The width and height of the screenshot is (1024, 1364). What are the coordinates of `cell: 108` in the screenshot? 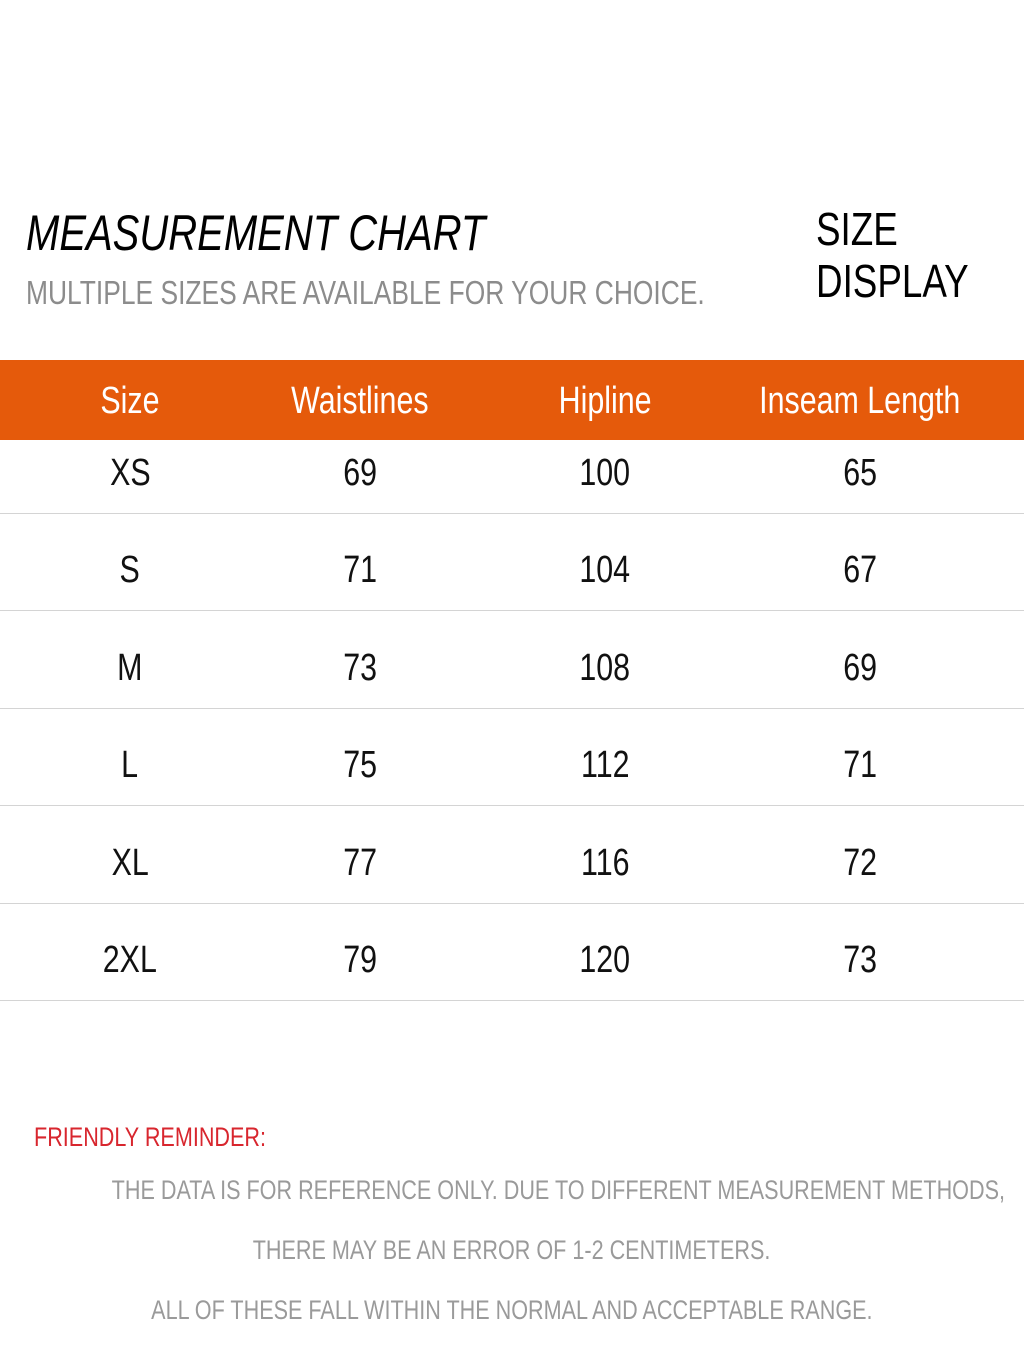 It's located at (605, 668).